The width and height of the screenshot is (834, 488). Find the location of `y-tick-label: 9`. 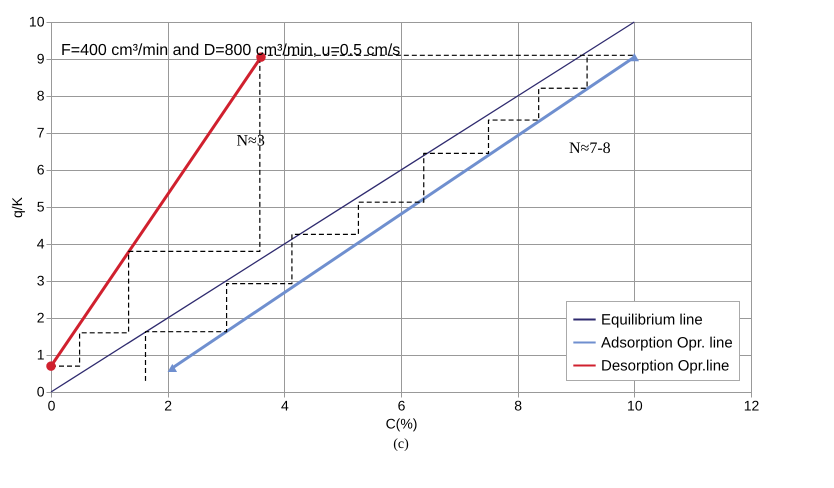

y-tick-label: 9 is located at coordinates (40, 58).